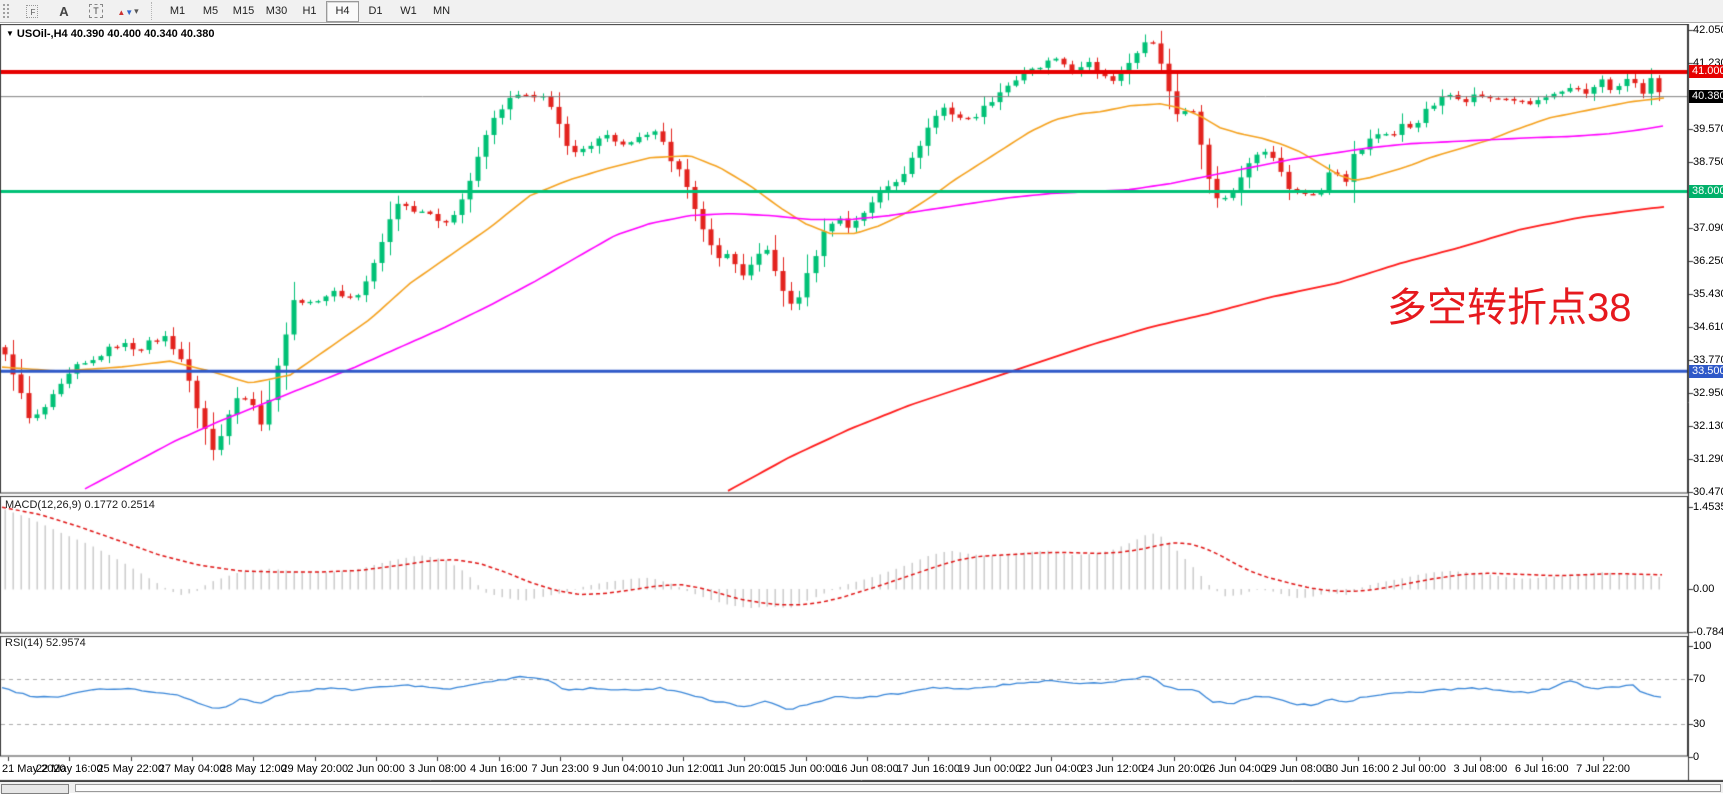 The height and width of the screenshot is (794, 1723). Describe the element at coordinates (177, 11) in the screenshot. I see `timeframe-button-M1: M1` at that location.